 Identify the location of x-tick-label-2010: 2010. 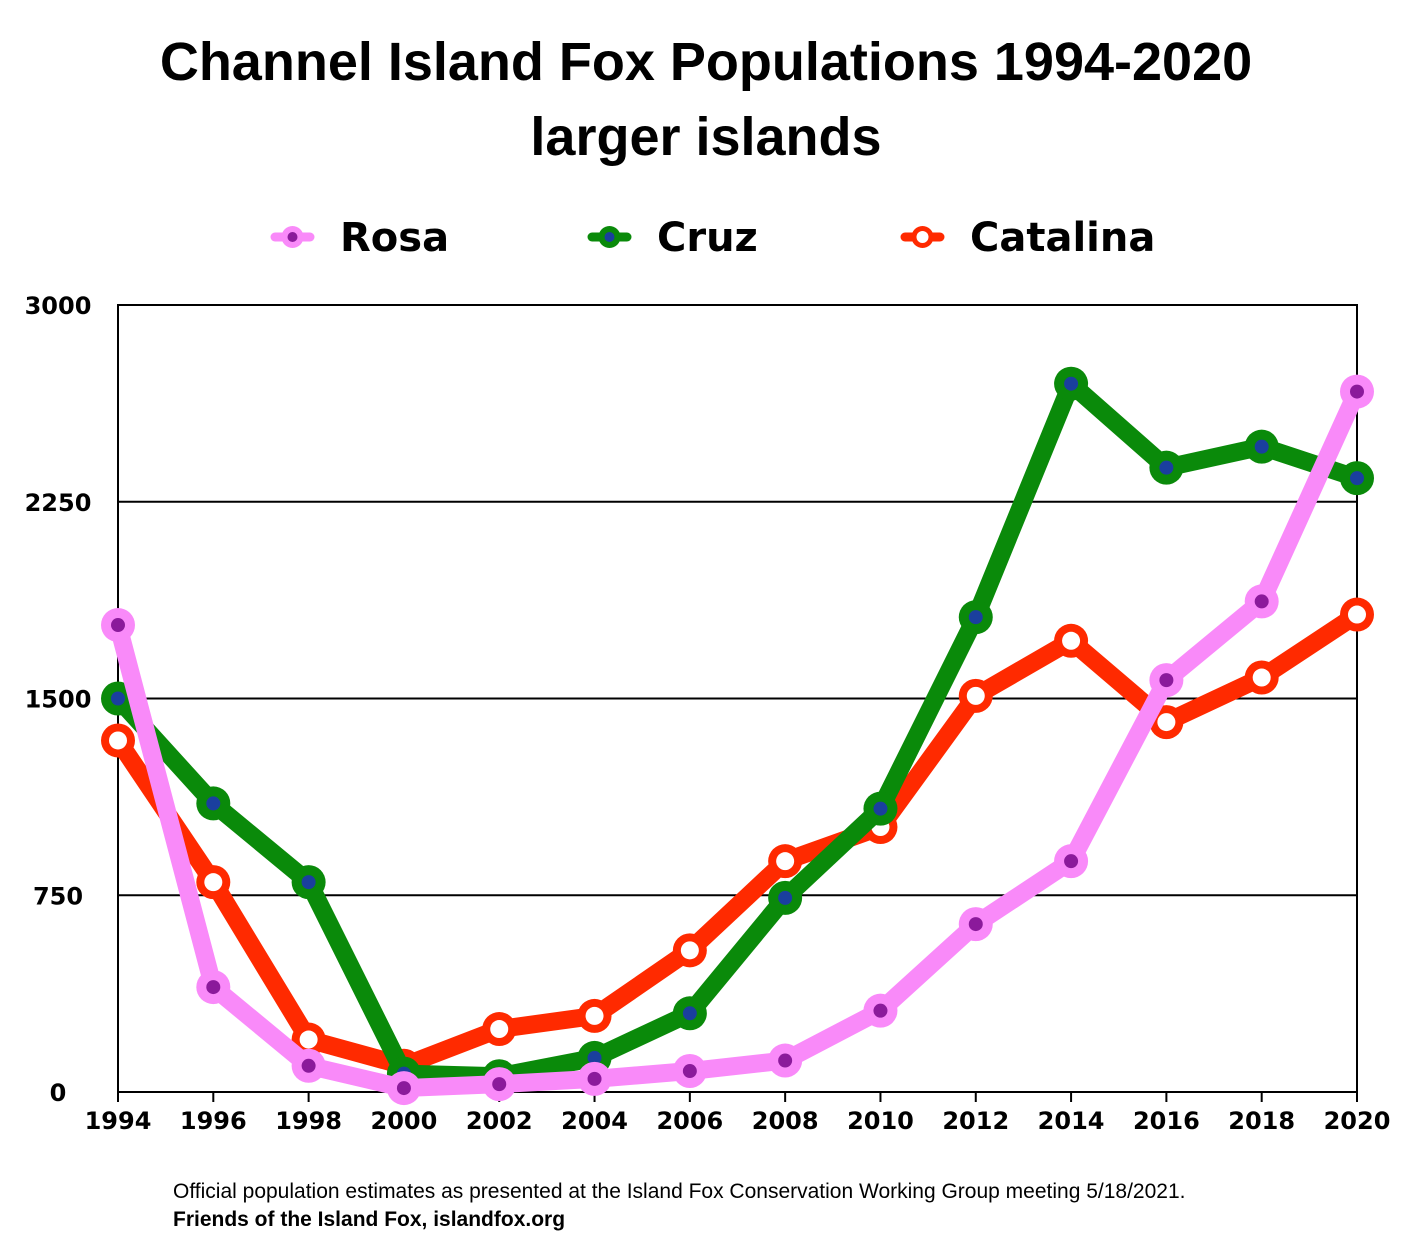
(880, 1121).